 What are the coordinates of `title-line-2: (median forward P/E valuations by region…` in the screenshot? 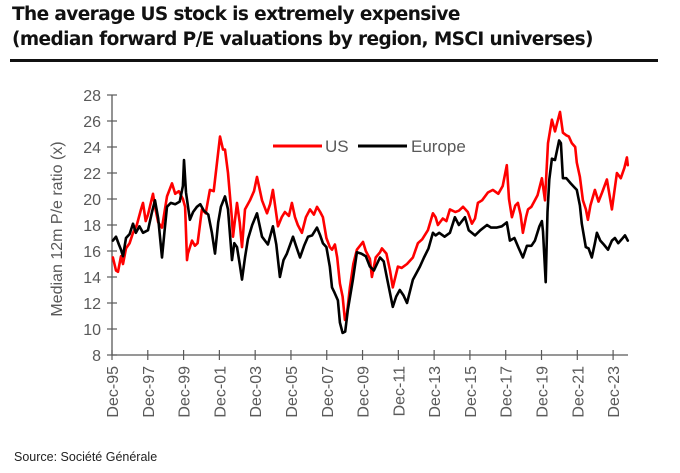 It's located at (302, 39).